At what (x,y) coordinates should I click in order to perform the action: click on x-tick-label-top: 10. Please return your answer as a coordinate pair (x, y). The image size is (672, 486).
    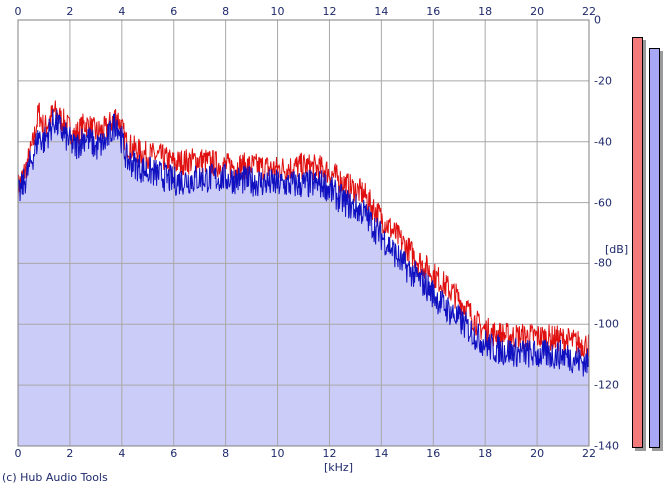
    Looking at the image, I should click on (277, 11).